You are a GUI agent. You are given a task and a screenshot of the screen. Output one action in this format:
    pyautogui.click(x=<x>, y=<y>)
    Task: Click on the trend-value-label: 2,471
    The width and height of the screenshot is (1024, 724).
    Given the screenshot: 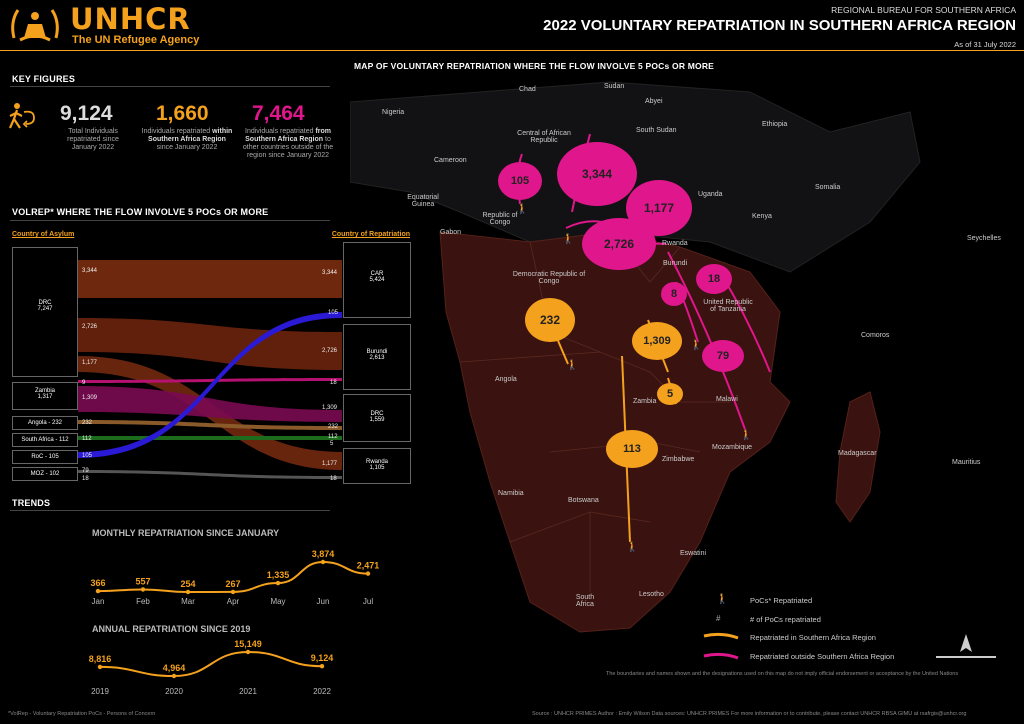 What is the action you would take?
    pyautogui.click(x=368, y=566)
    